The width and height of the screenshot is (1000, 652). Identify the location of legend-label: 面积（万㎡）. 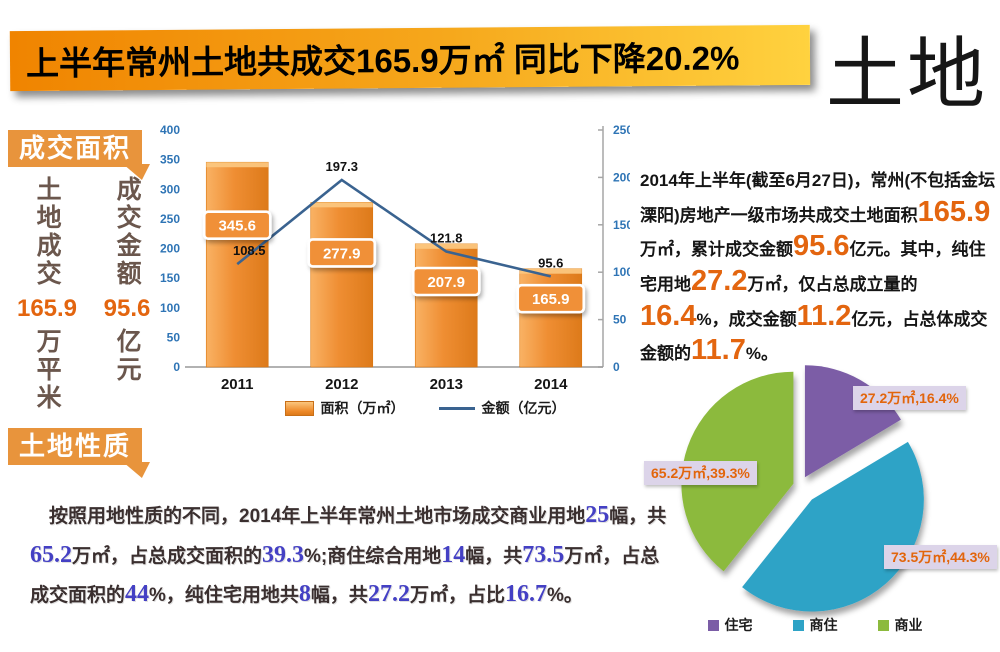
(362, 408).